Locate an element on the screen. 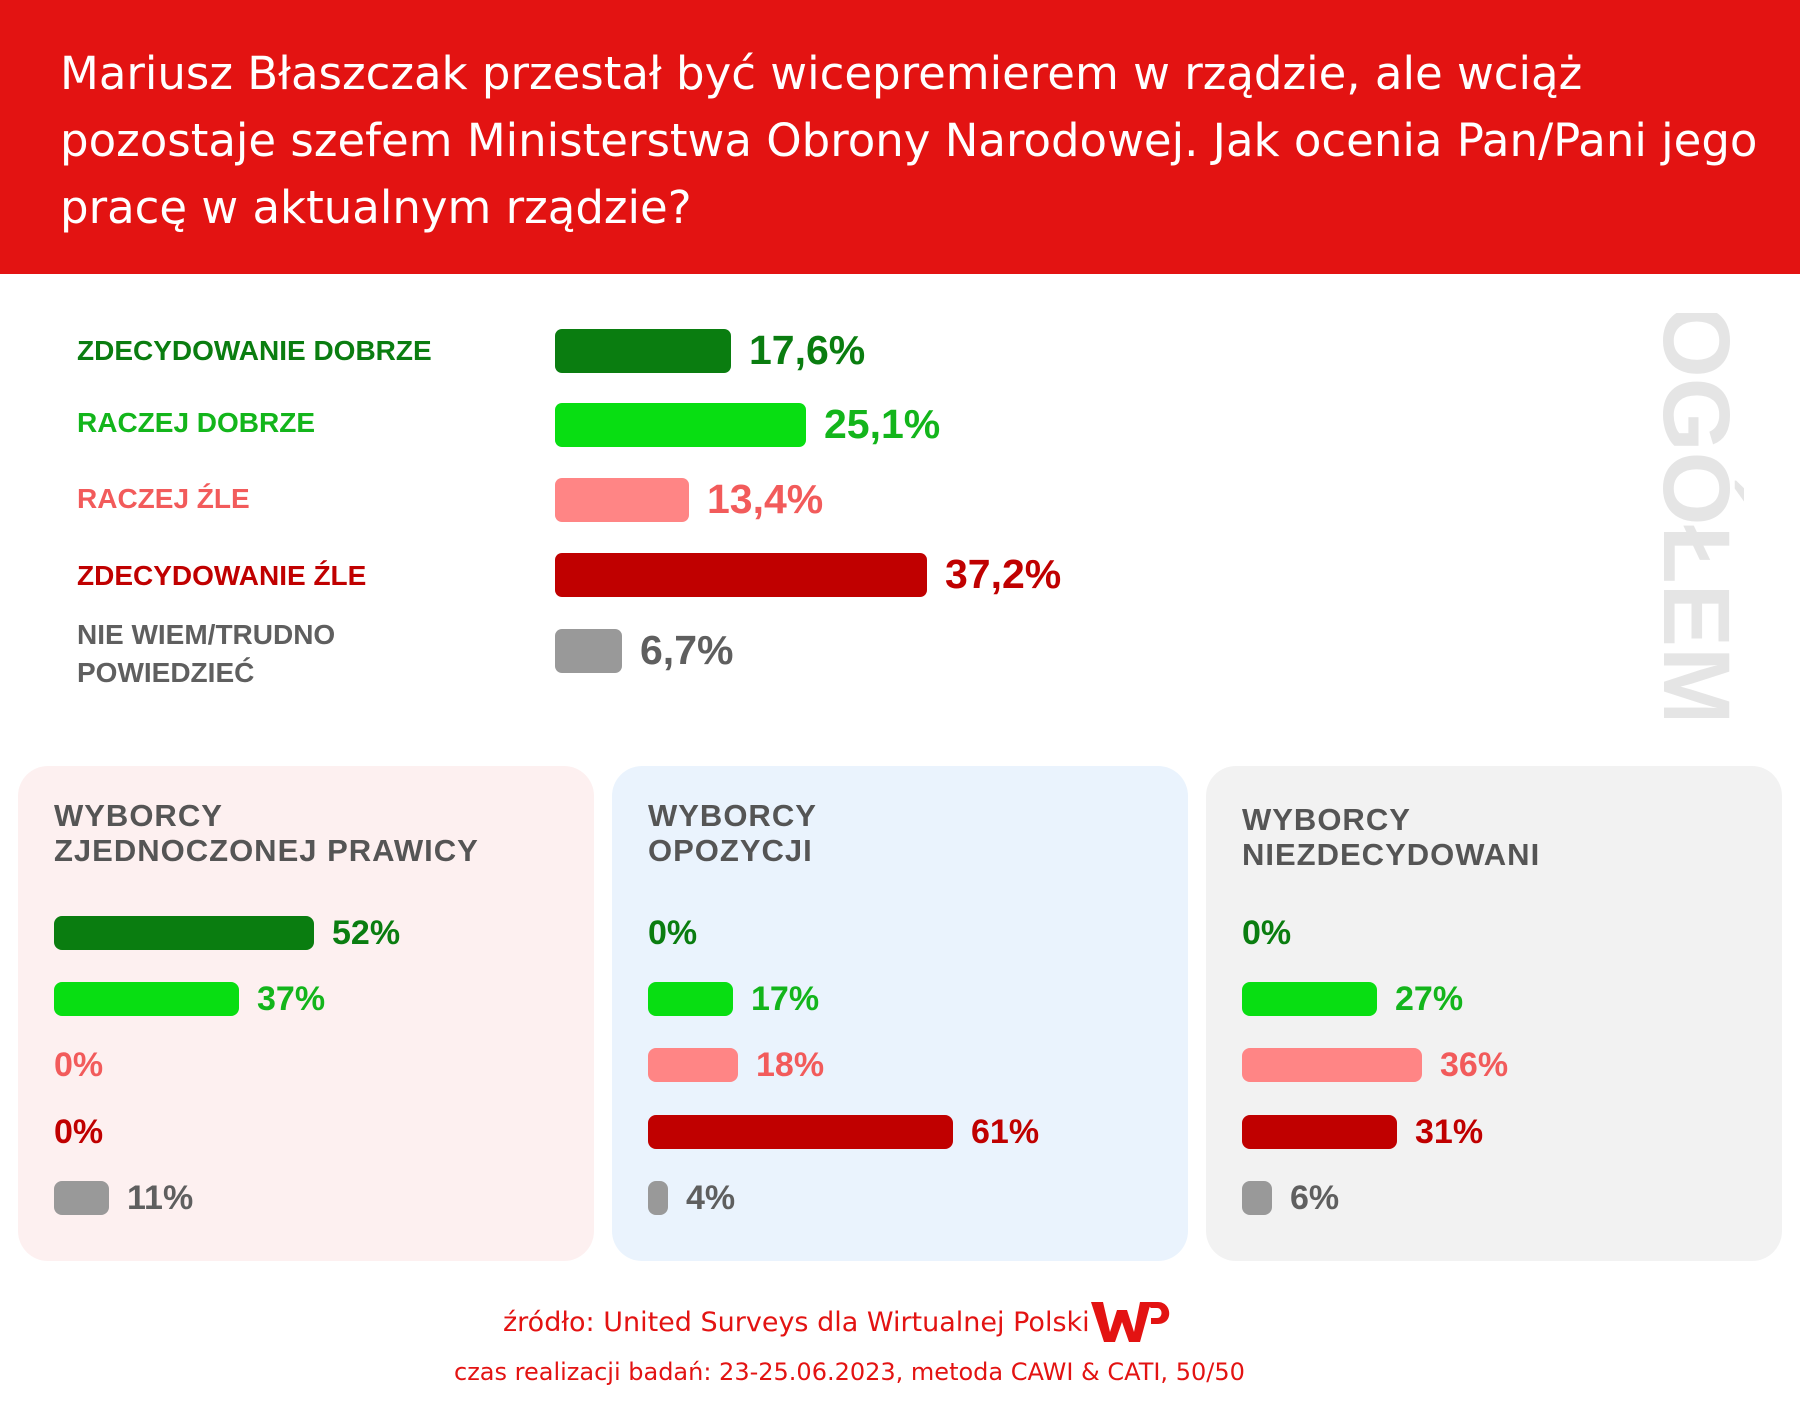 The image size is (1800, 1425). value-label-nie-wiem-trudno-powiedziec: 6% is located at coordinates (1315, 1198).